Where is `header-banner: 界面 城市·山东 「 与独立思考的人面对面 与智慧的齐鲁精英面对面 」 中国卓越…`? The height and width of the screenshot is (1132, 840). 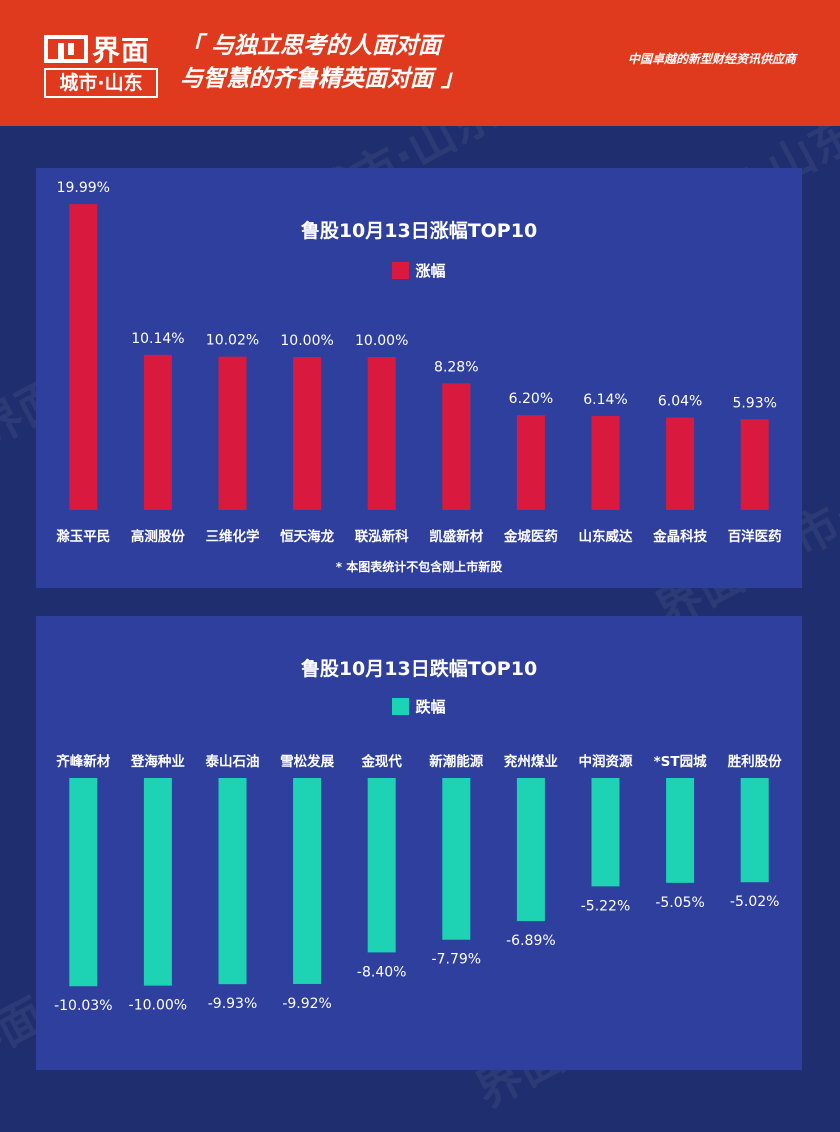
header-banner: 界面 城市·山东 「 与独立思考的人面对面 与智慧的齐鲁精英面对面 」 中国卓越… is located at coordinates (420, 63).